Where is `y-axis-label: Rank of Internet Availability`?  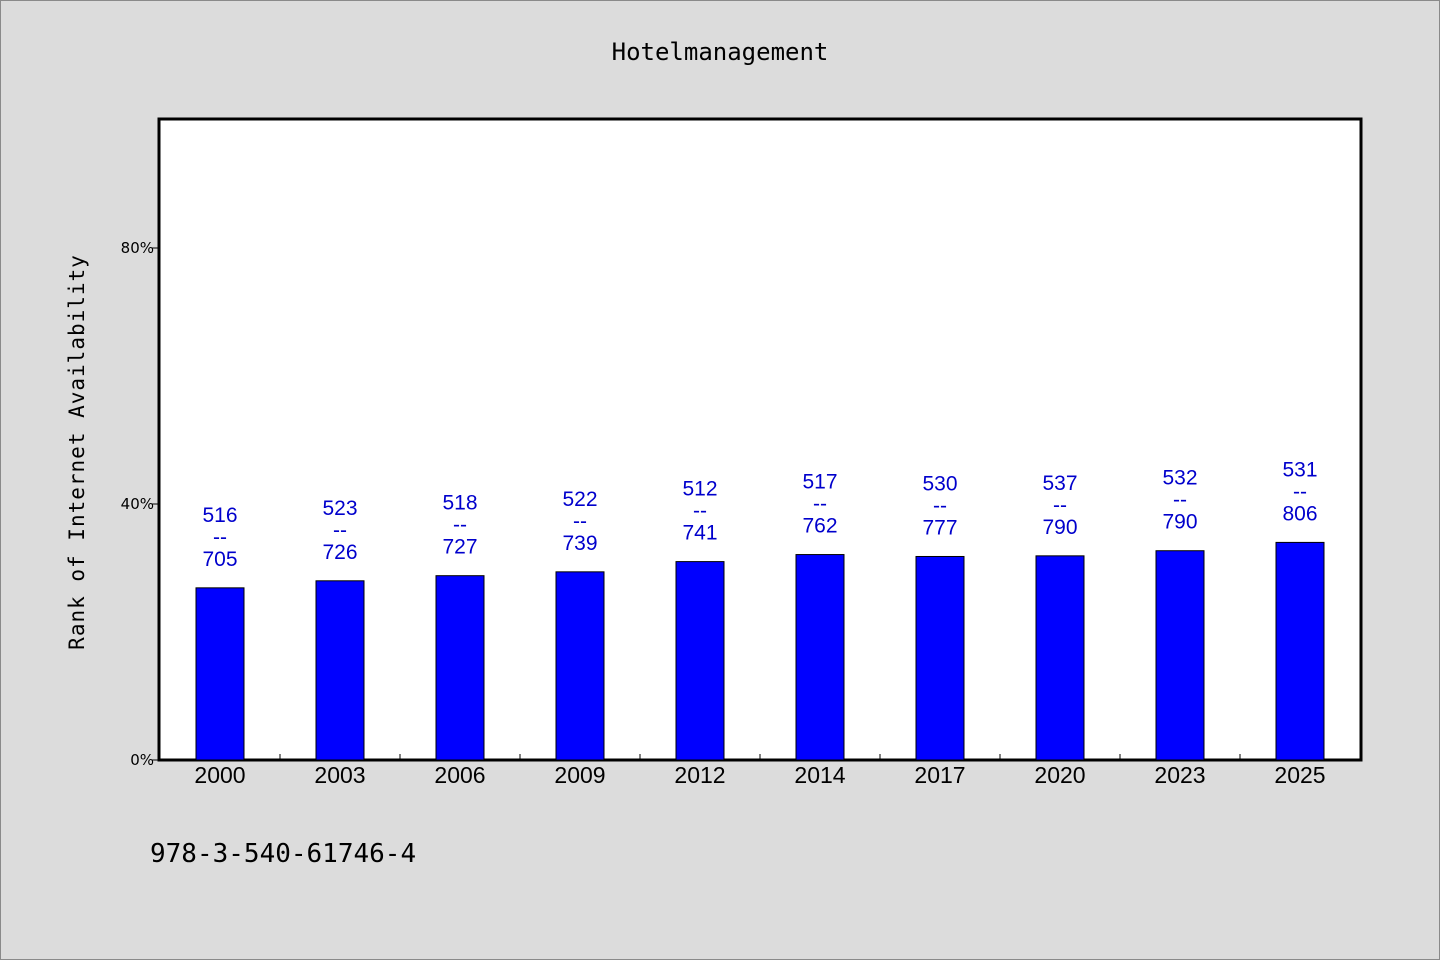
y-axis-label: Rank of Internet Availability is located at coordinates (77, 452).